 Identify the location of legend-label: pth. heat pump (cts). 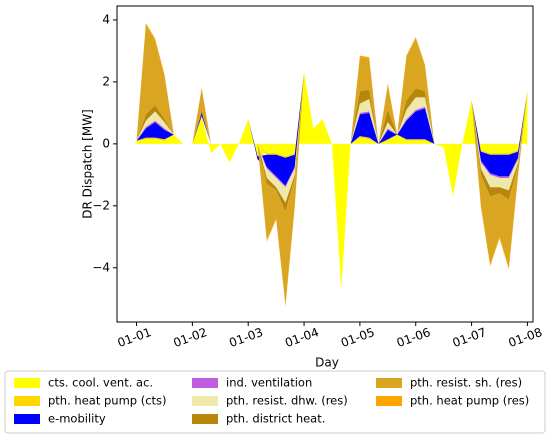
(107, 401).